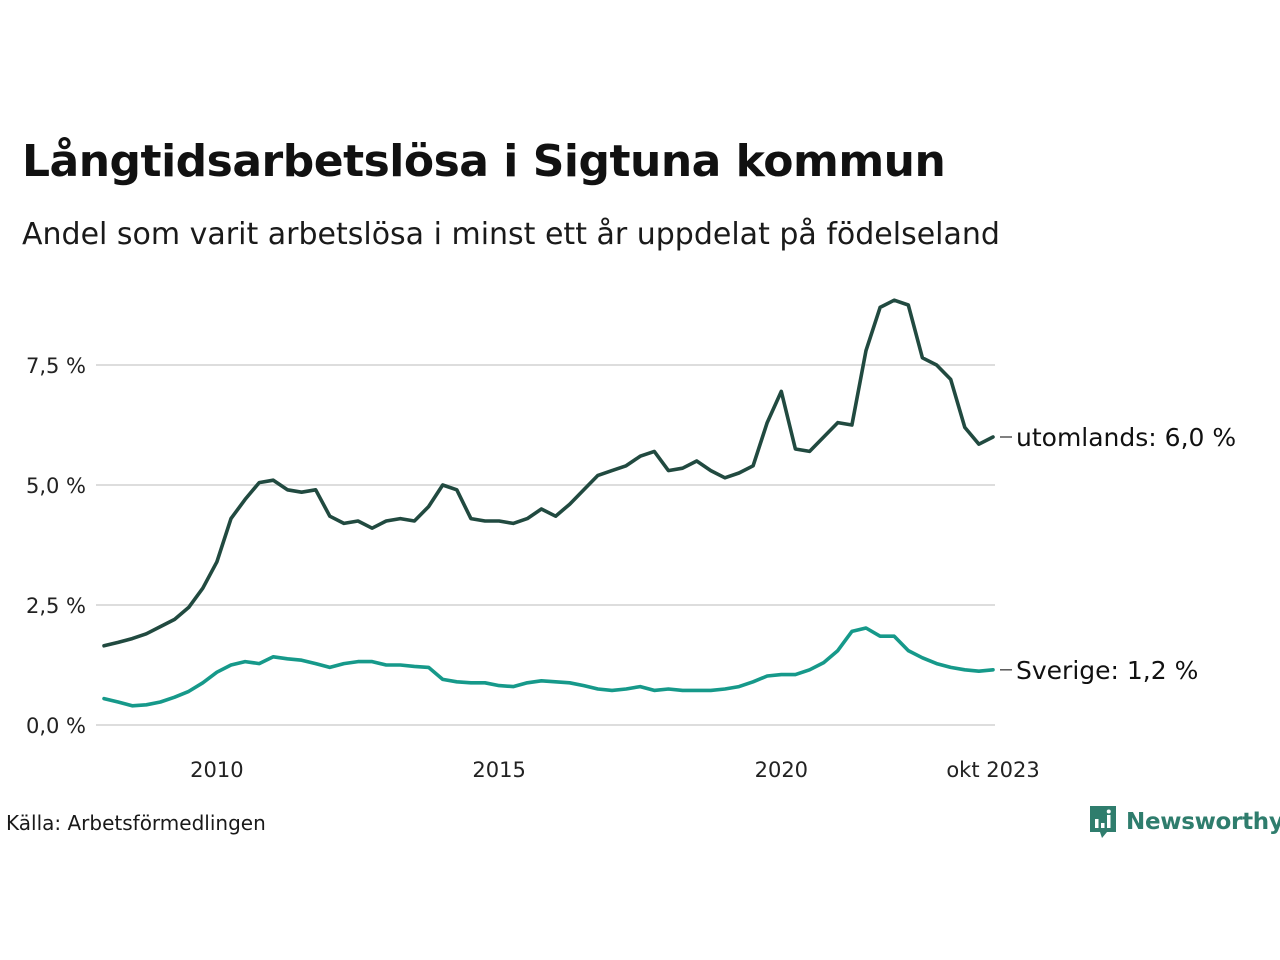  Describe the element at coordinates (992, 770) in the screenshot. I see `x-tick-label: okt 2023` at that location.